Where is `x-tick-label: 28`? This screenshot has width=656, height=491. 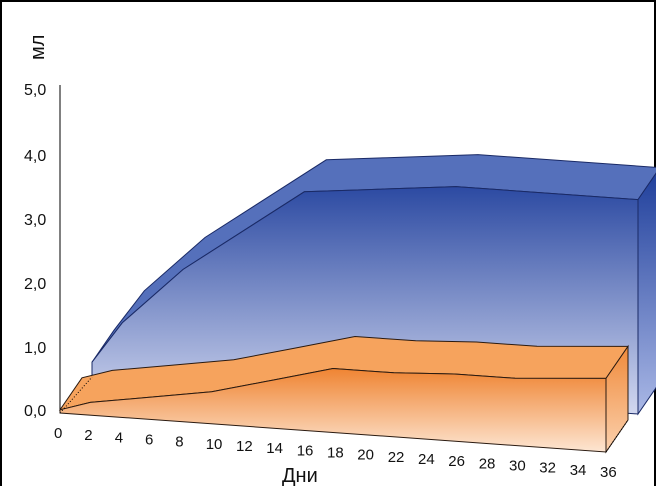 x-tick-label: 28 is located at coordinates (487, 463).